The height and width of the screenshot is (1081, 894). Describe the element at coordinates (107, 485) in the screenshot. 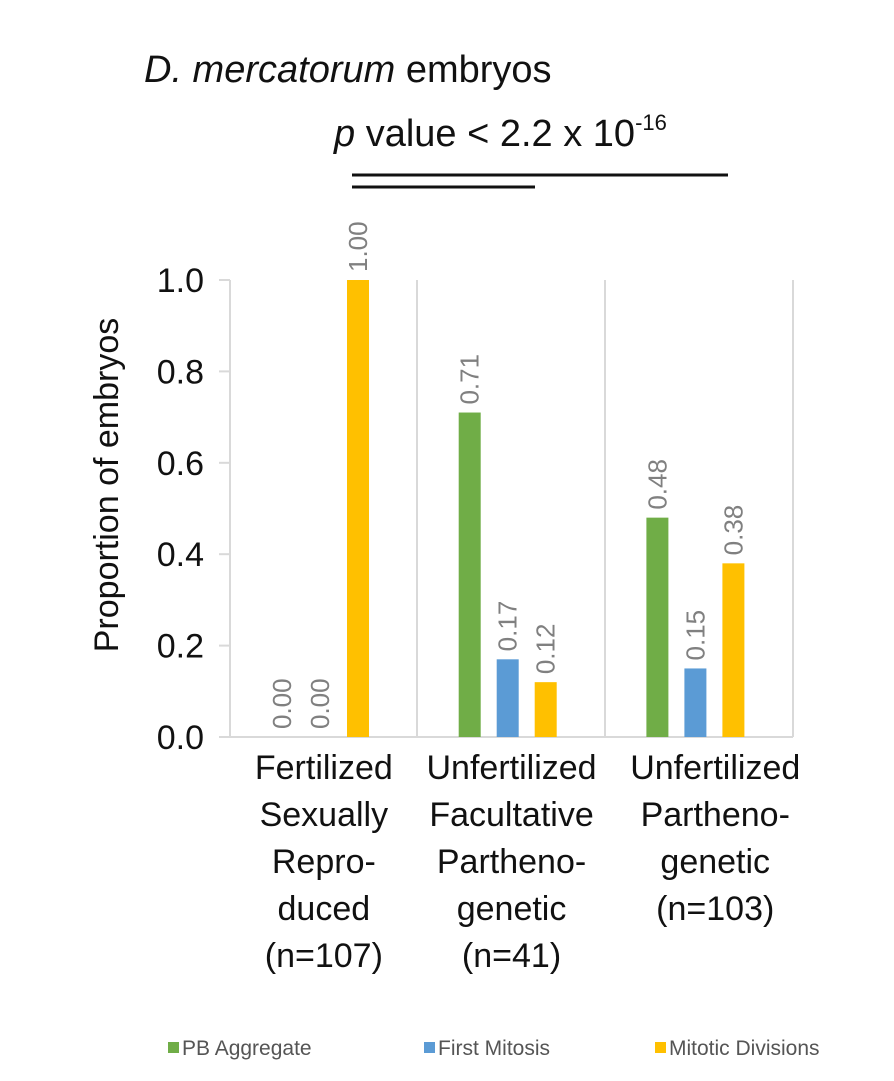

I see `y-axis-label: Proportion of embryos` at that location.